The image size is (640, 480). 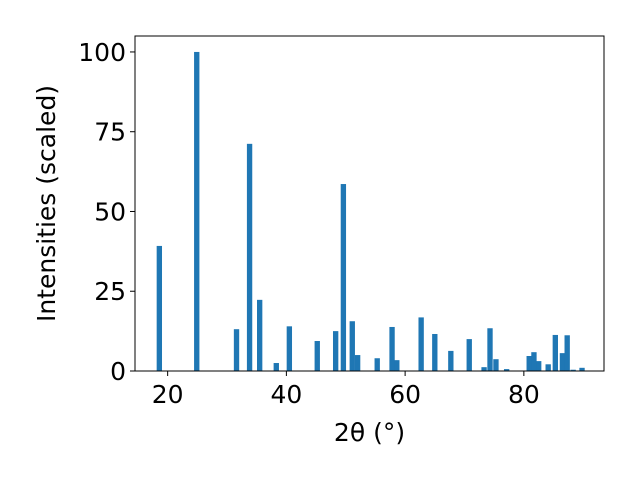 I want to click on y-tick-label: 25, so click(x=110, y=291).